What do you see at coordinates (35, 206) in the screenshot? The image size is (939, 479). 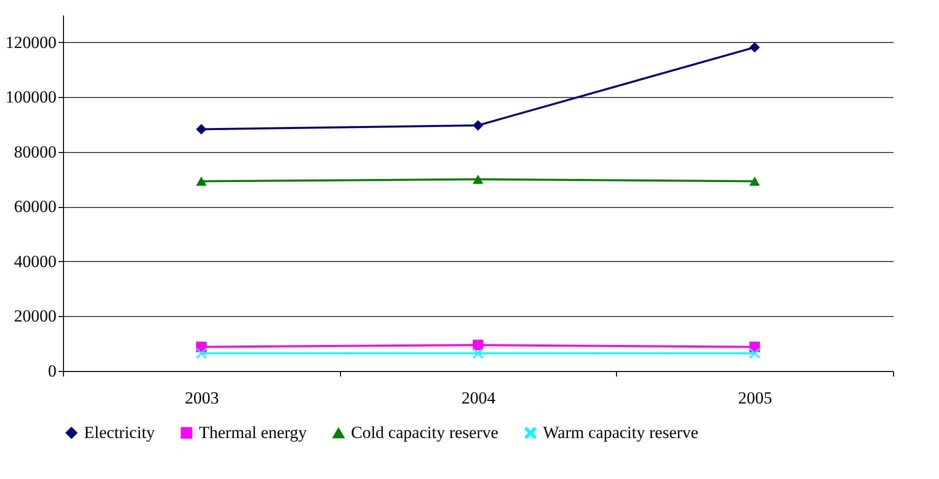 I see `y-tick-label: 60000` at bounding box center [35, 206].